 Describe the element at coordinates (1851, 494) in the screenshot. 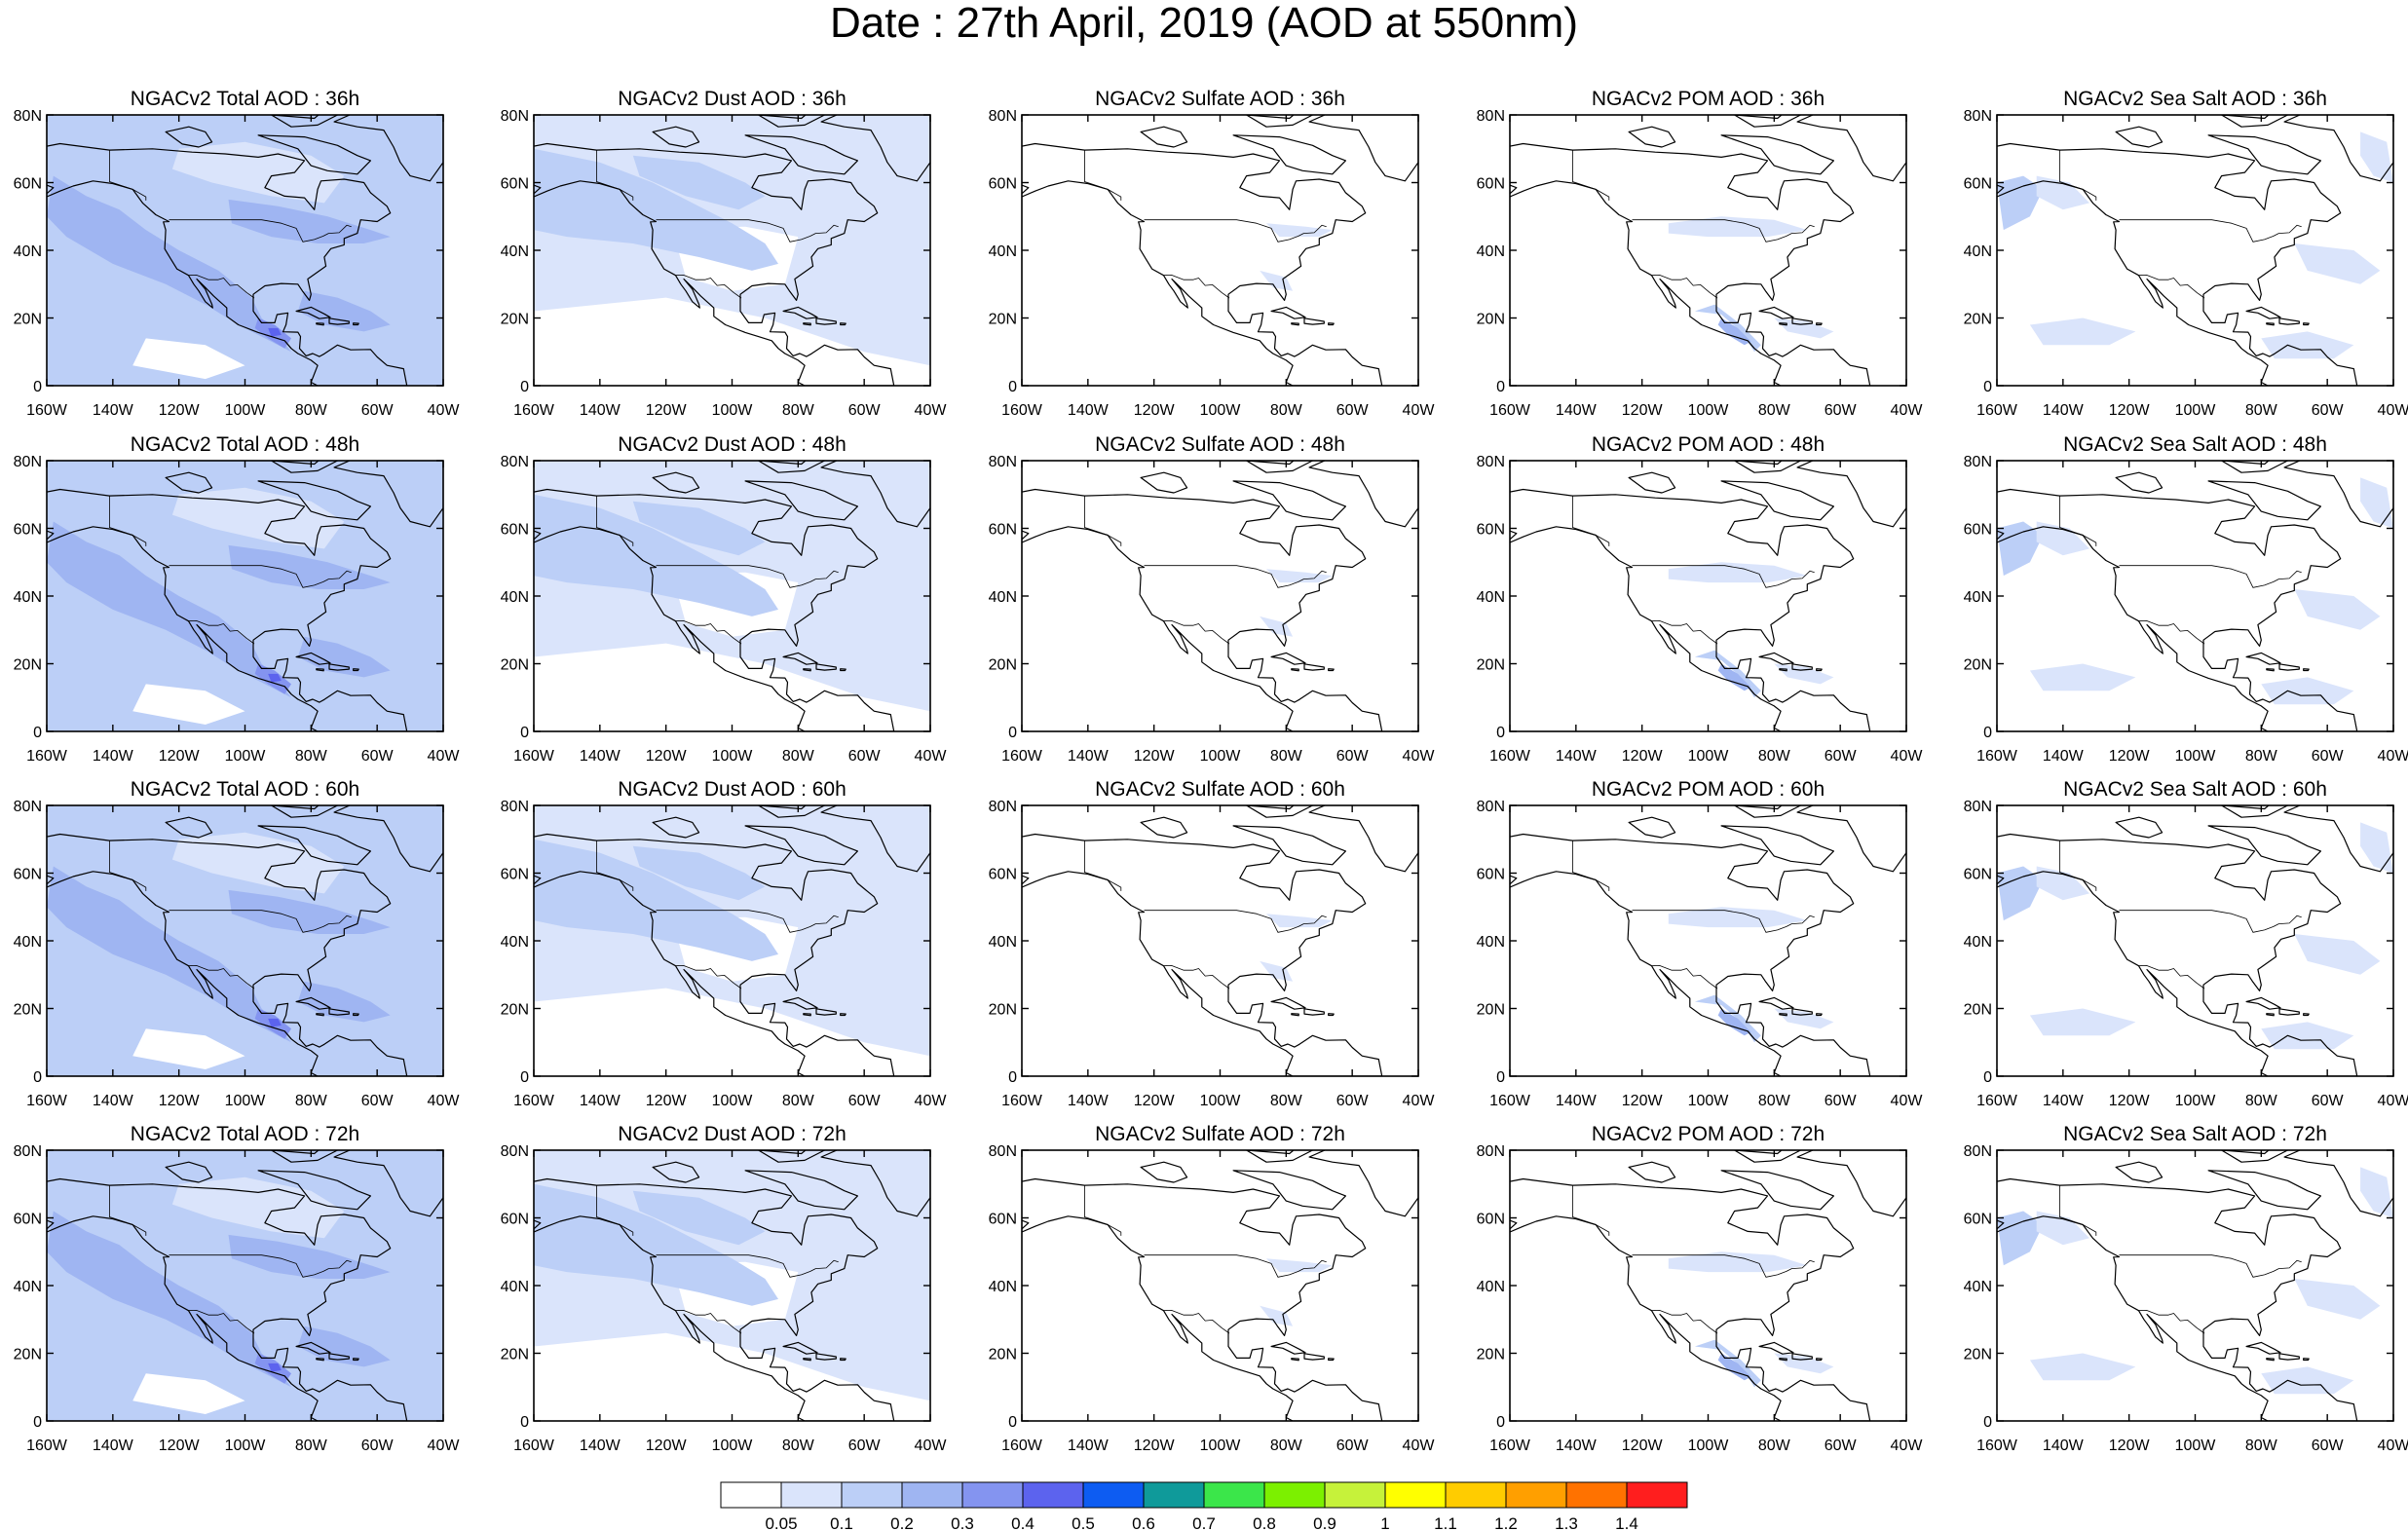

I see `greenland-coastline` at that location.